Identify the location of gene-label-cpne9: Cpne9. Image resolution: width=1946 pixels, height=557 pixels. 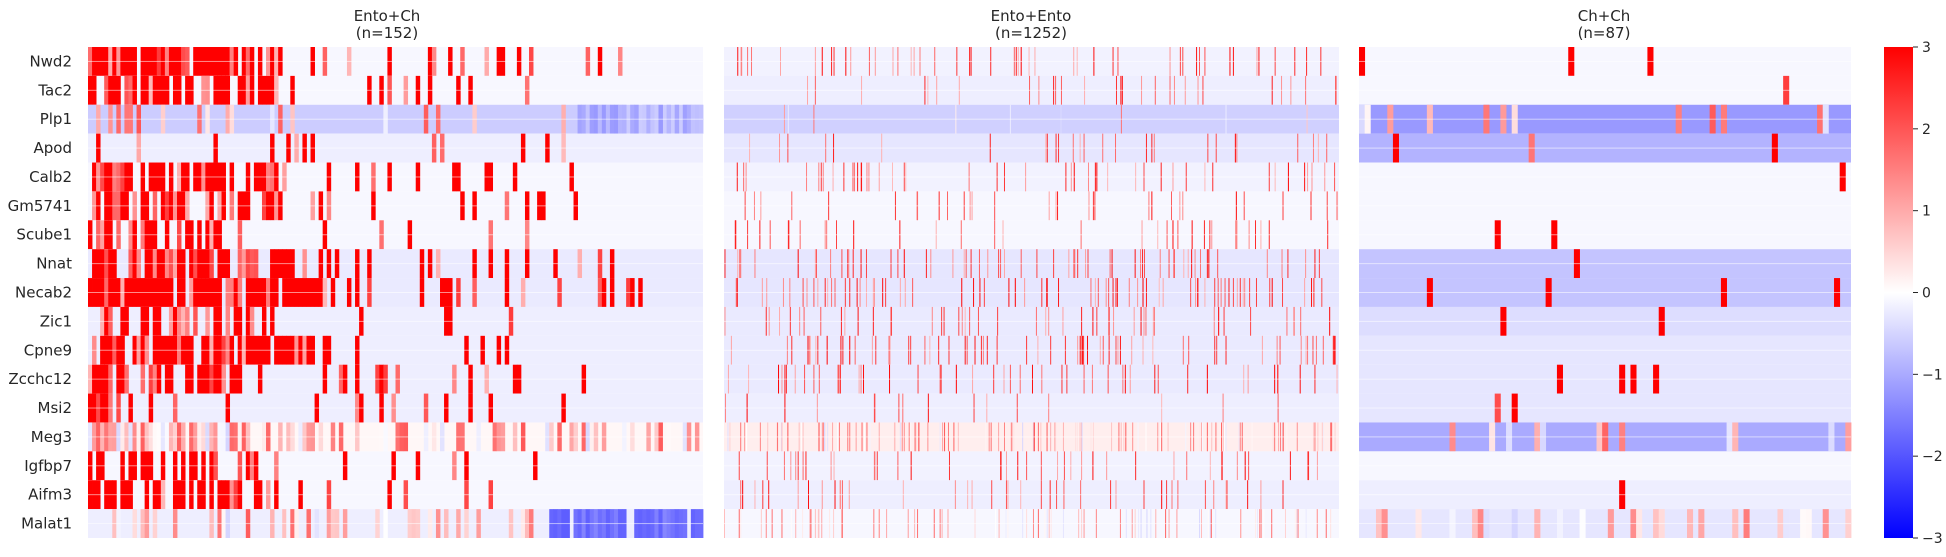
(48, 350).